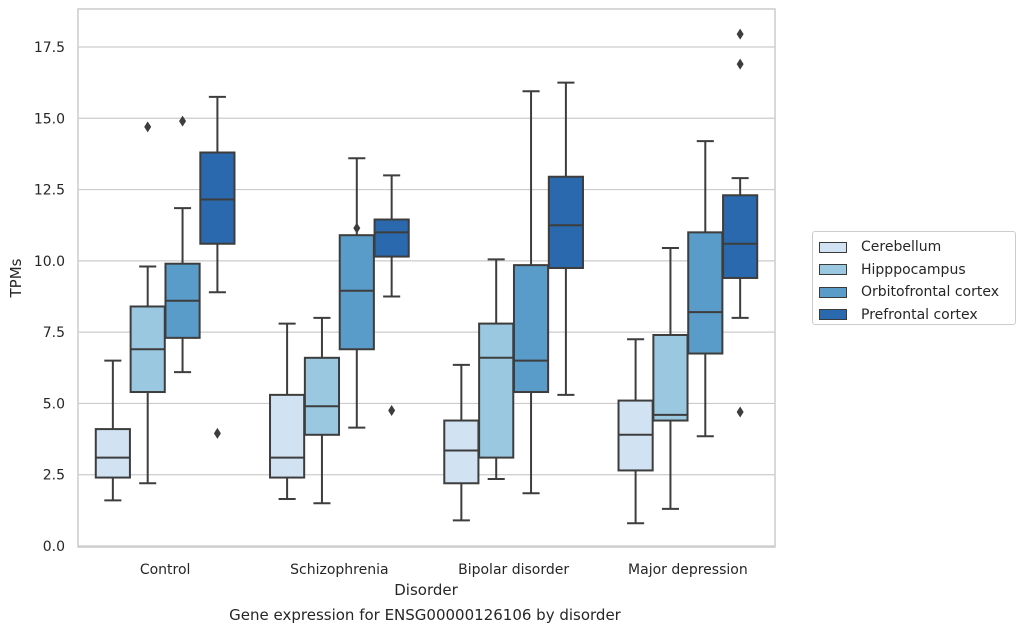 The height and width of the screenshot is (634, 1027). Describe the element at coordinates (49, 48) in the screenshot. I see `y-tick-label: 17.5` at that location.